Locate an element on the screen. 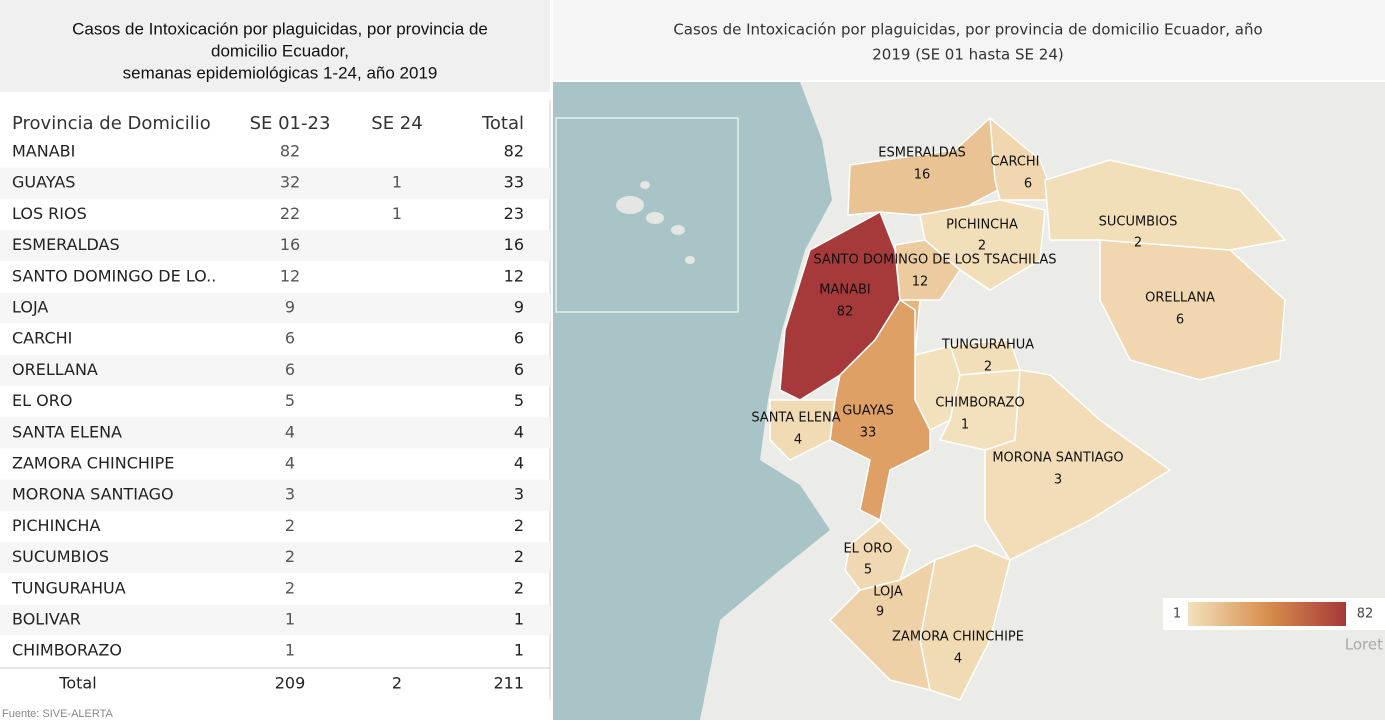 The height and width of the screenshot is (720, 1385). cell-name: LOS RIOS is located at coordinates (49, 213).